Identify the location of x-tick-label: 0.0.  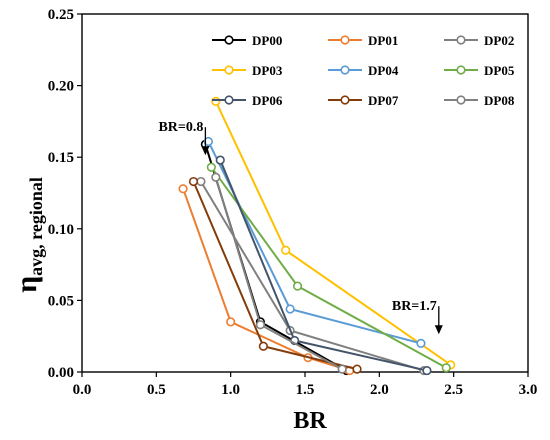
(82, 390).